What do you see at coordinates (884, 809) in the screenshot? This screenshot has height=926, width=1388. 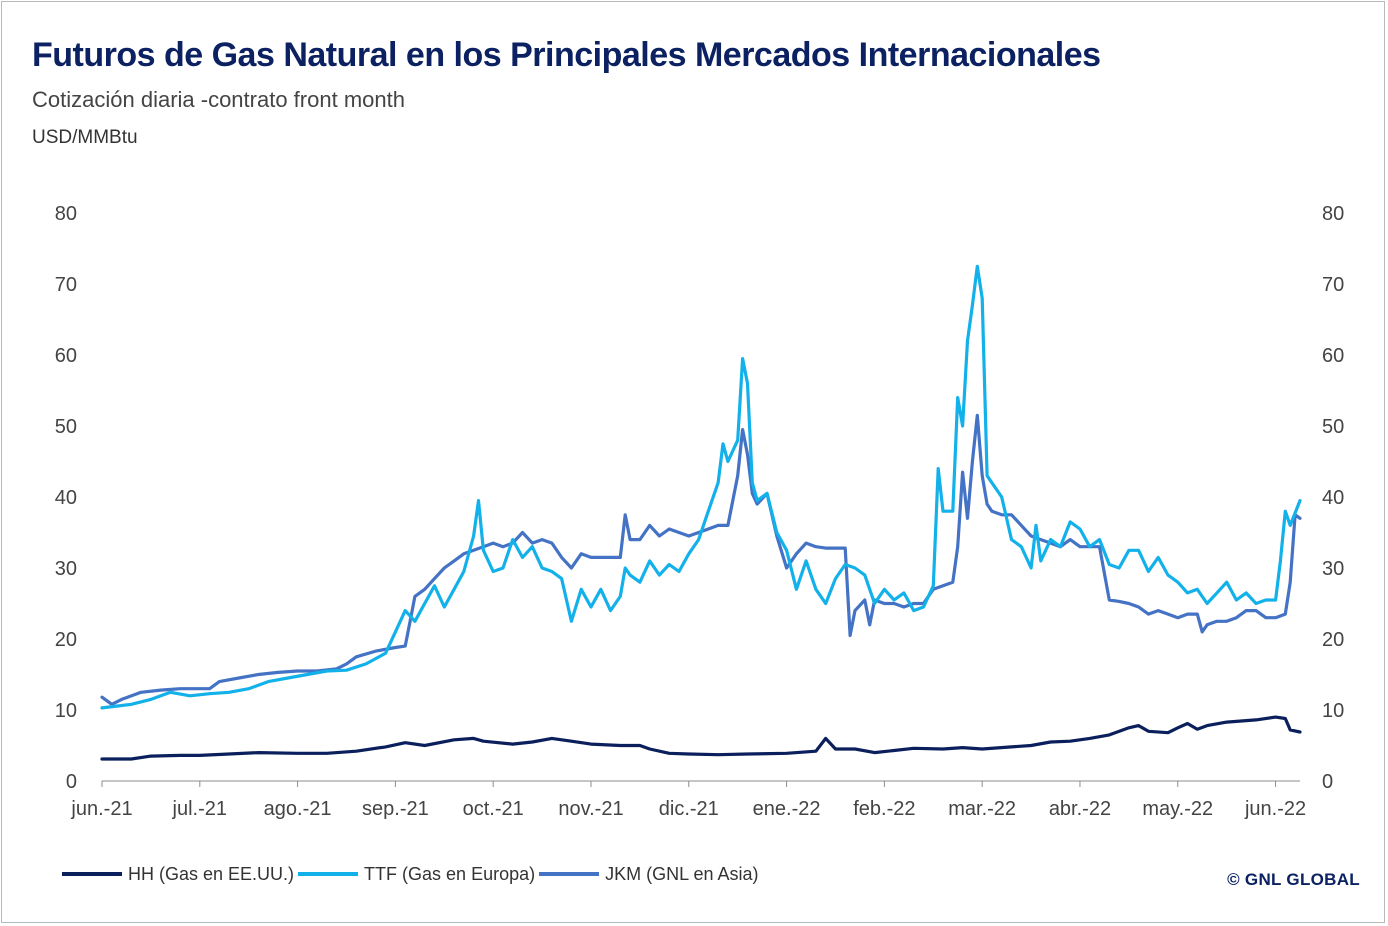 I see `x-tick-label: feb.-22` at bounding box center [884, 809].